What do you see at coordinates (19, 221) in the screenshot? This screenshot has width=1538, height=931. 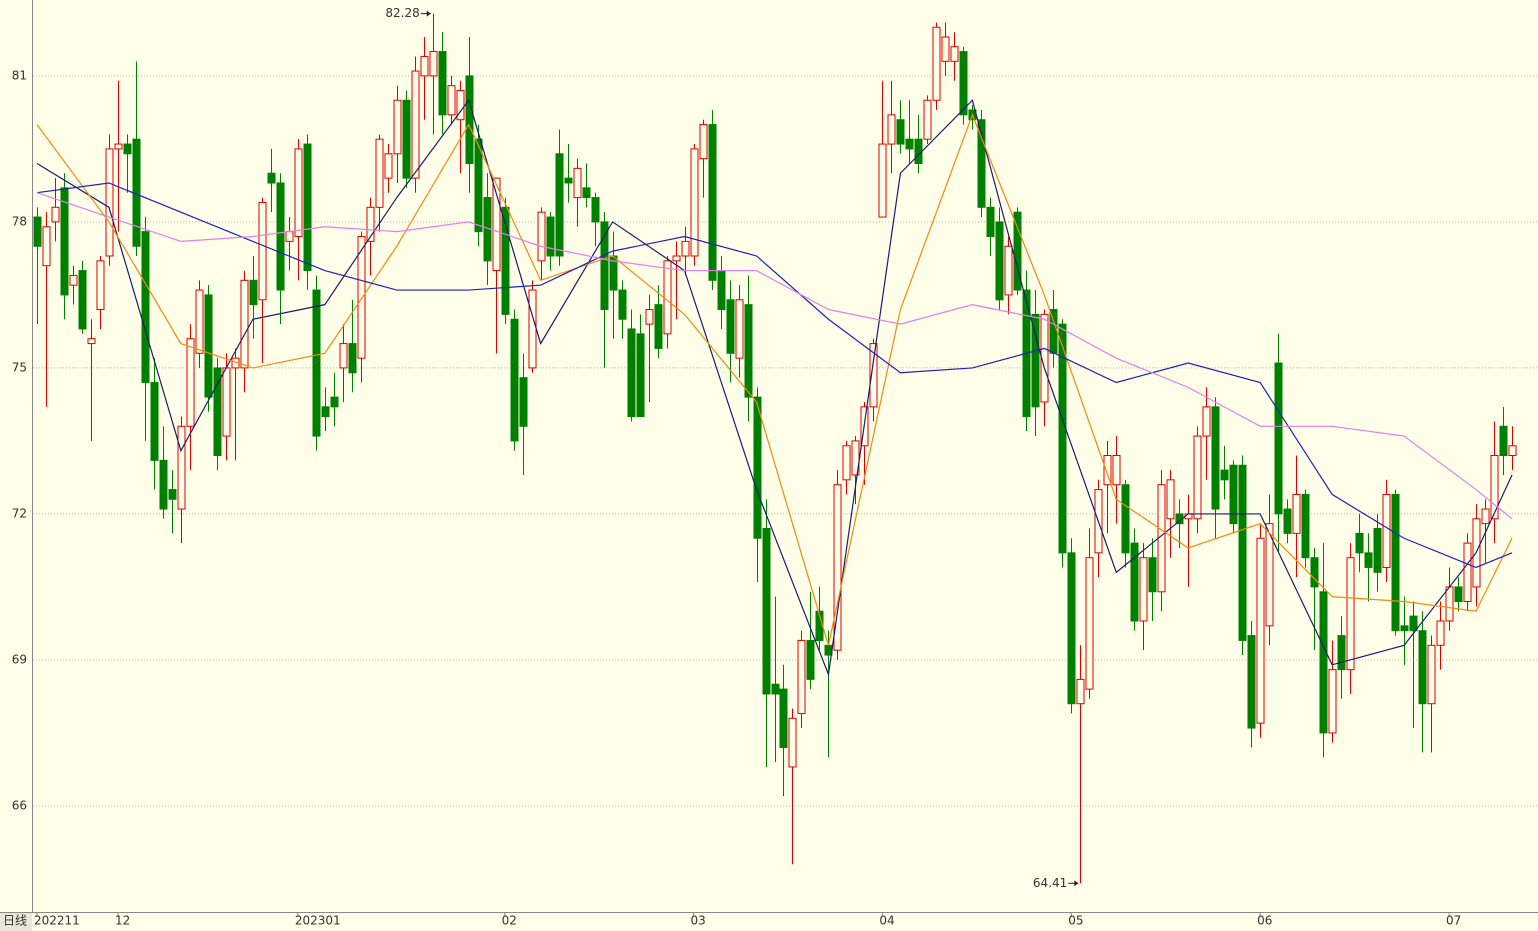 I see `y-tick-label: 78` at bounding box center [19, 221].